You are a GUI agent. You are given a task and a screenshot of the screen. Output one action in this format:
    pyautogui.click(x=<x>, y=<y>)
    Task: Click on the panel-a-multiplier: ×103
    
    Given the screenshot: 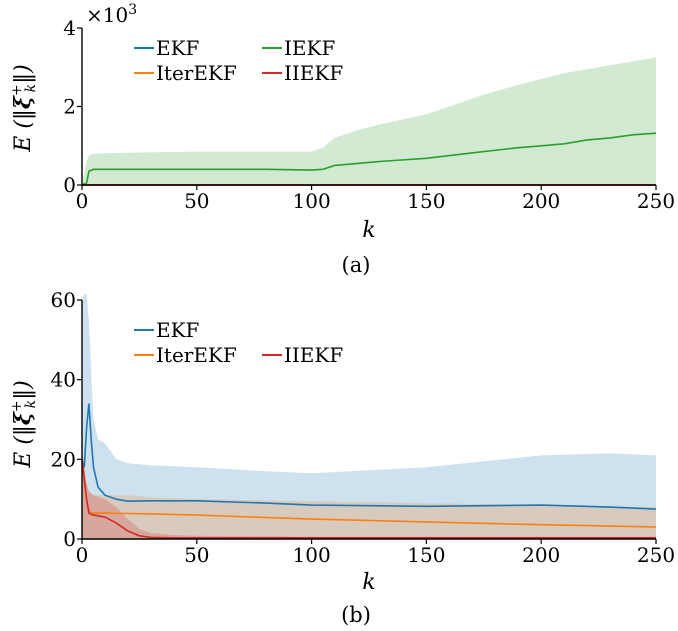 What is the action you would take?
    pyautogui.click(x=111, y=14)
    